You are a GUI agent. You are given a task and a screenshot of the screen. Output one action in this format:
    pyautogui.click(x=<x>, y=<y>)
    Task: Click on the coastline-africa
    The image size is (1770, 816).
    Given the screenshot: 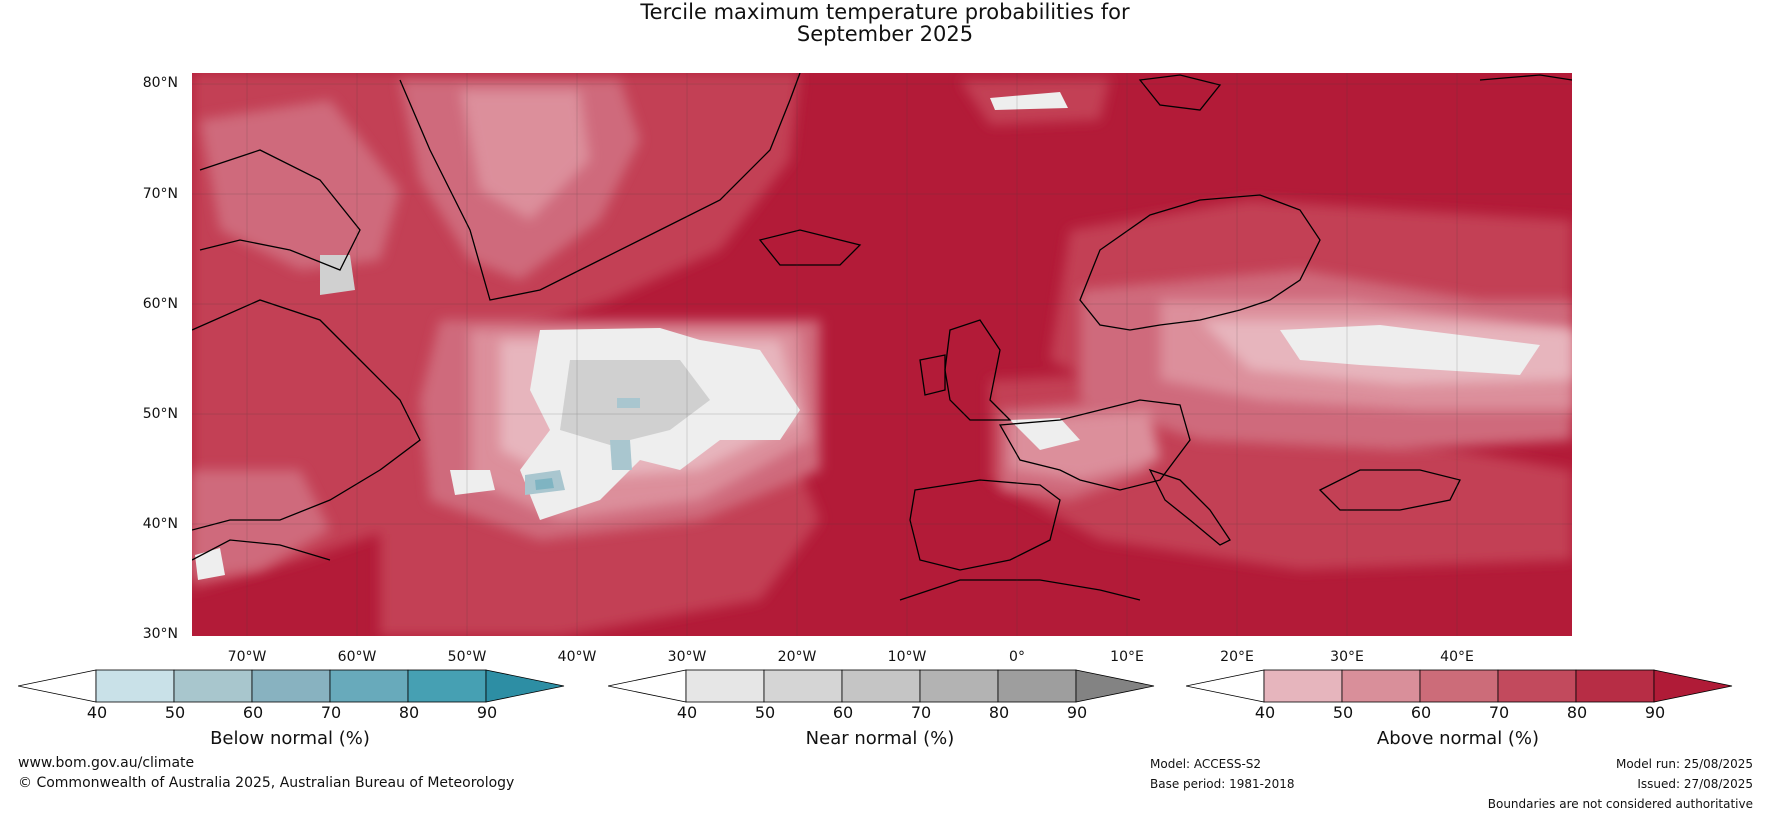 What is the action you would take?
    pyautogui.click(x=1020, y=590)
    